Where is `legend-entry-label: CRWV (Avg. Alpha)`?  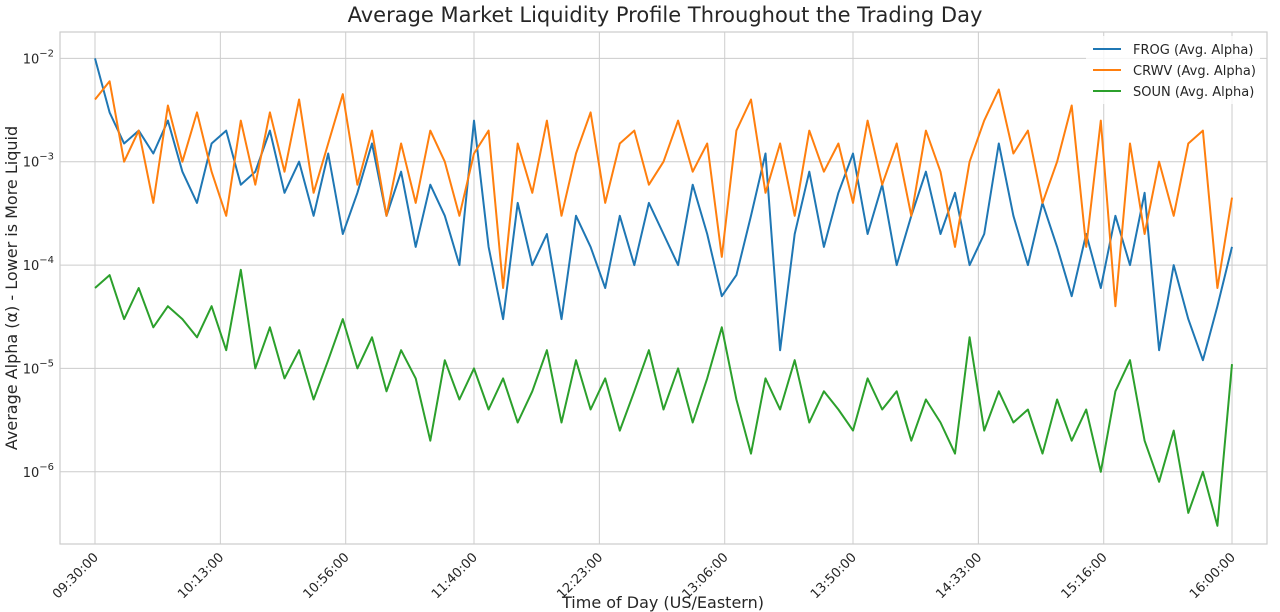
legend-entry-label: CRWV (Avg. Alpha) is located at coordinates (1194, 71).